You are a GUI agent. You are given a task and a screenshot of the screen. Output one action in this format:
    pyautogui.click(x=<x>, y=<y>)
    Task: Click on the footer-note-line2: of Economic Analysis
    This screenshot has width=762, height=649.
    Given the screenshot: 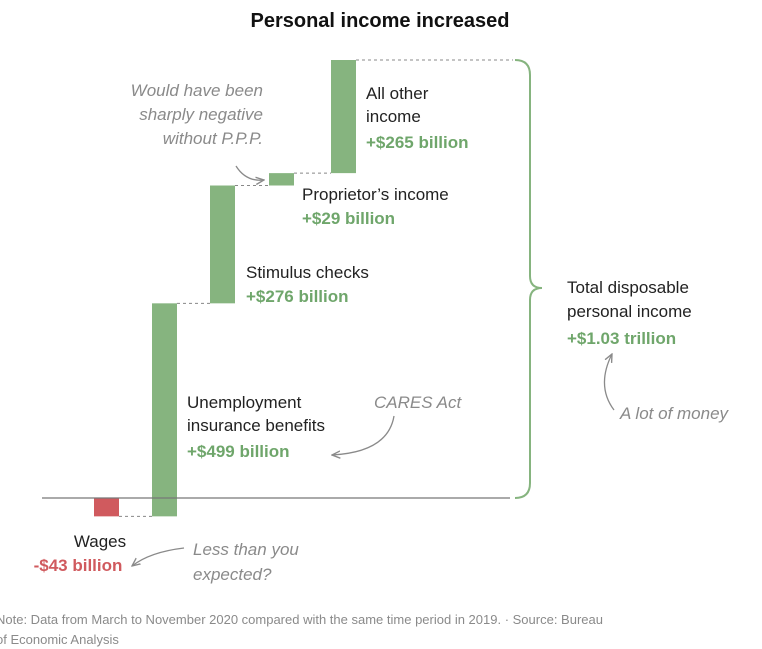 What is the action you would take?
    pyautogui.click(x=59, y=639)
    